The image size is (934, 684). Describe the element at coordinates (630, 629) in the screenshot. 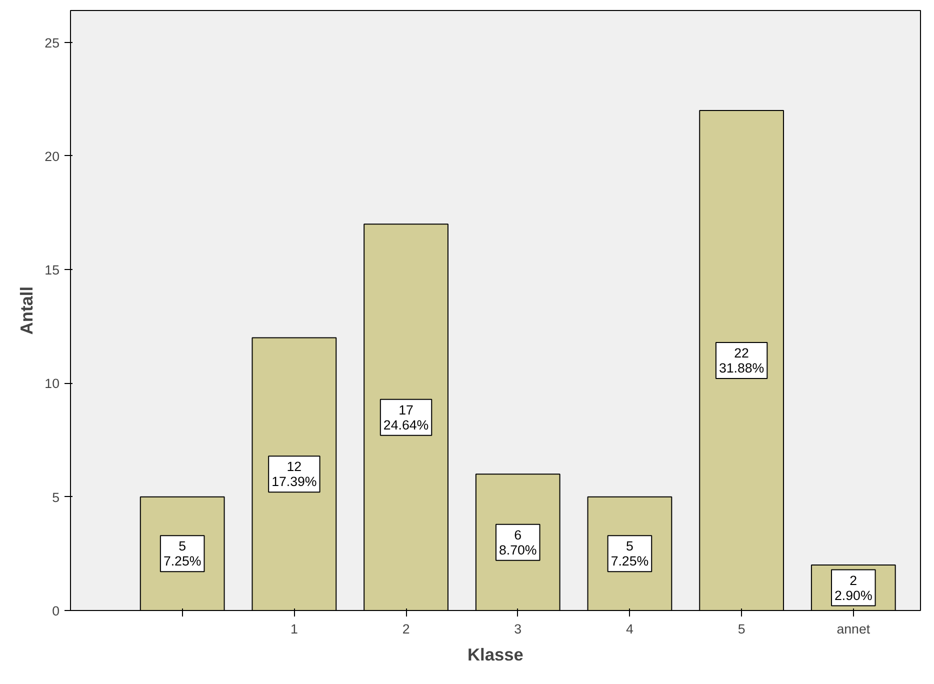

I see `x-tick-label: 4` at that location.